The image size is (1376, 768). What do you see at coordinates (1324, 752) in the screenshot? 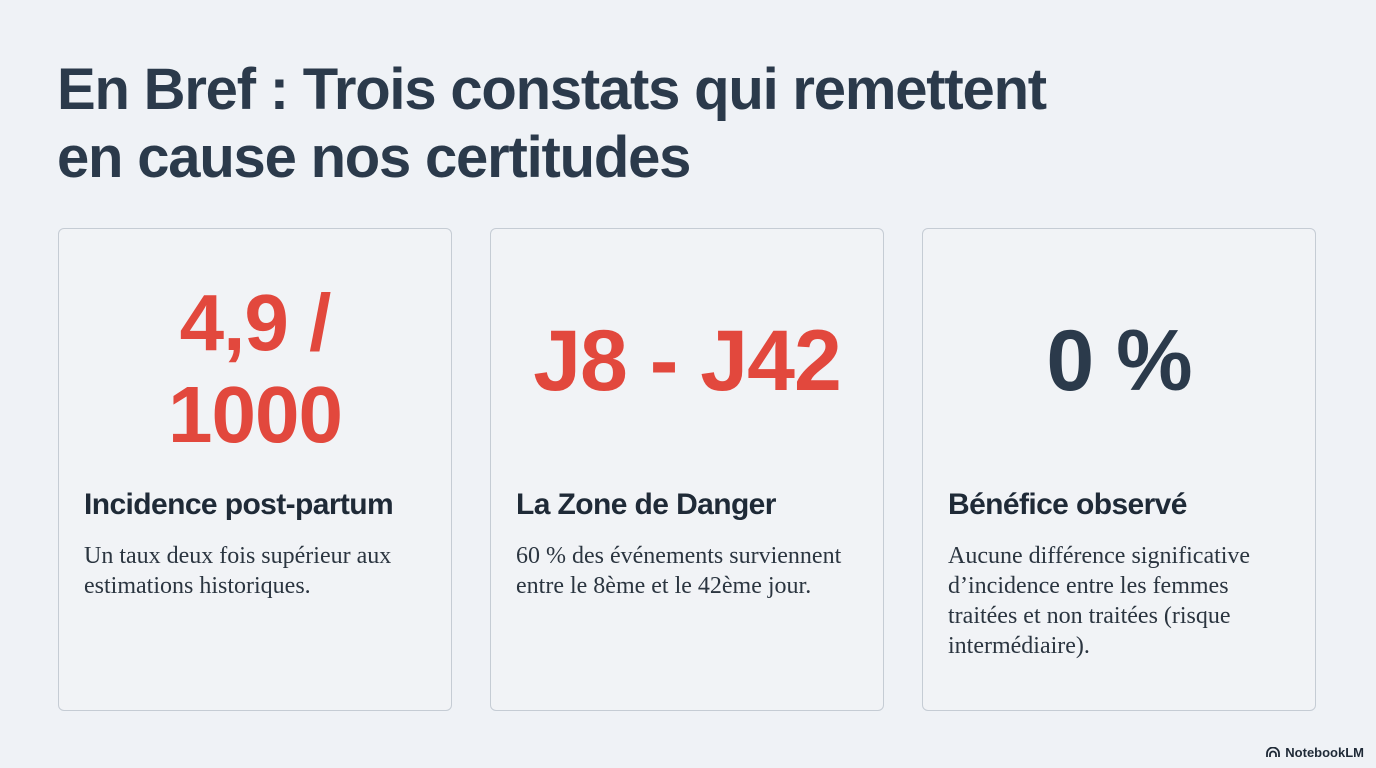
I see `brand-label: NotebookLM` at bounding box center [1324, 752].